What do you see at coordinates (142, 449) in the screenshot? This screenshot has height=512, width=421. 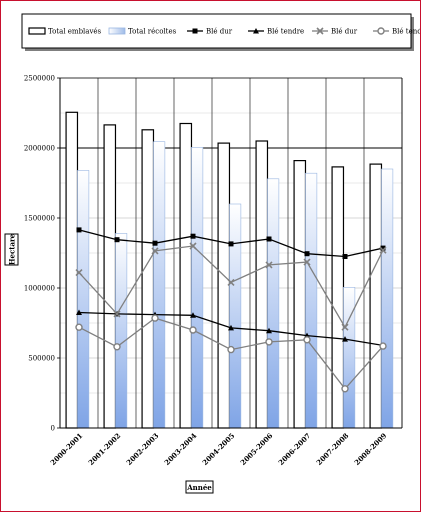 I see `x-tick-label: 2002-2003` at bounding box center [142, 449].